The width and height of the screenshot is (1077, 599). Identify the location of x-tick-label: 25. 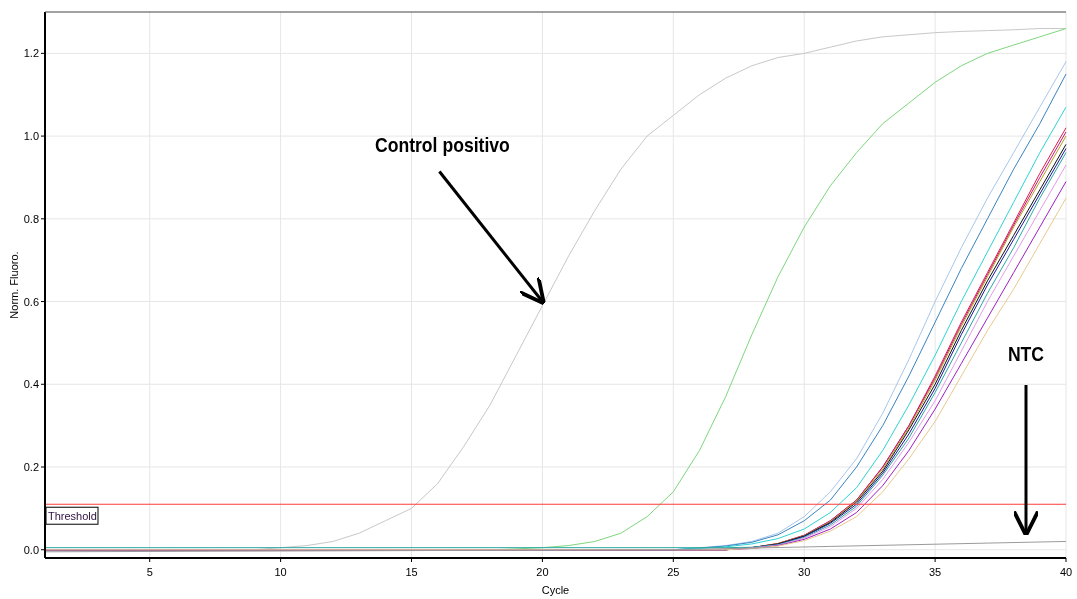
(673, 572).